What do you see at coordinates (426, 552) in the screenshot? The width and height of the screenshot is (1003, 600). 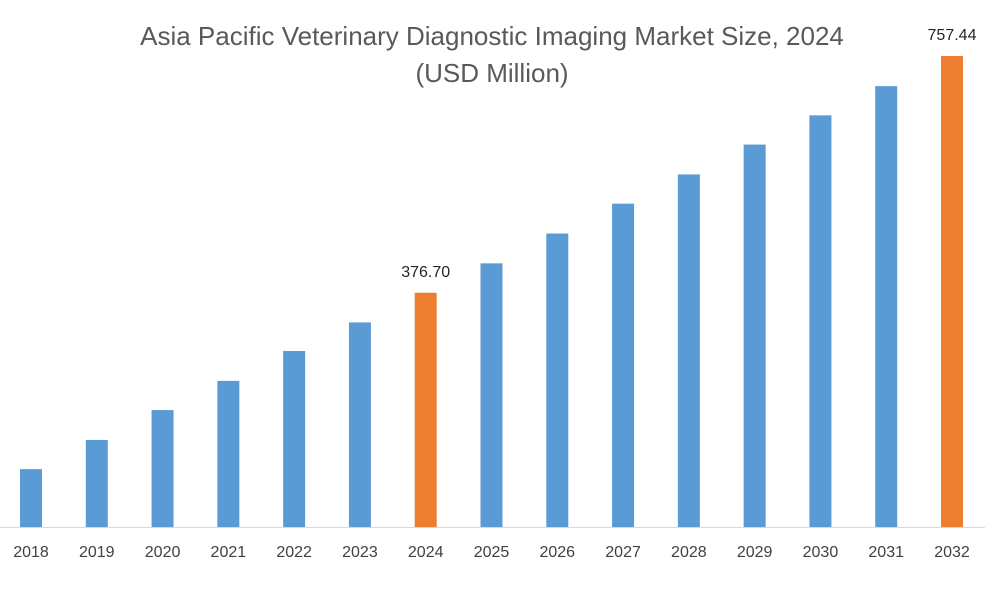 I see `x-tick-label: 2024` at bounding box center [426, 552].